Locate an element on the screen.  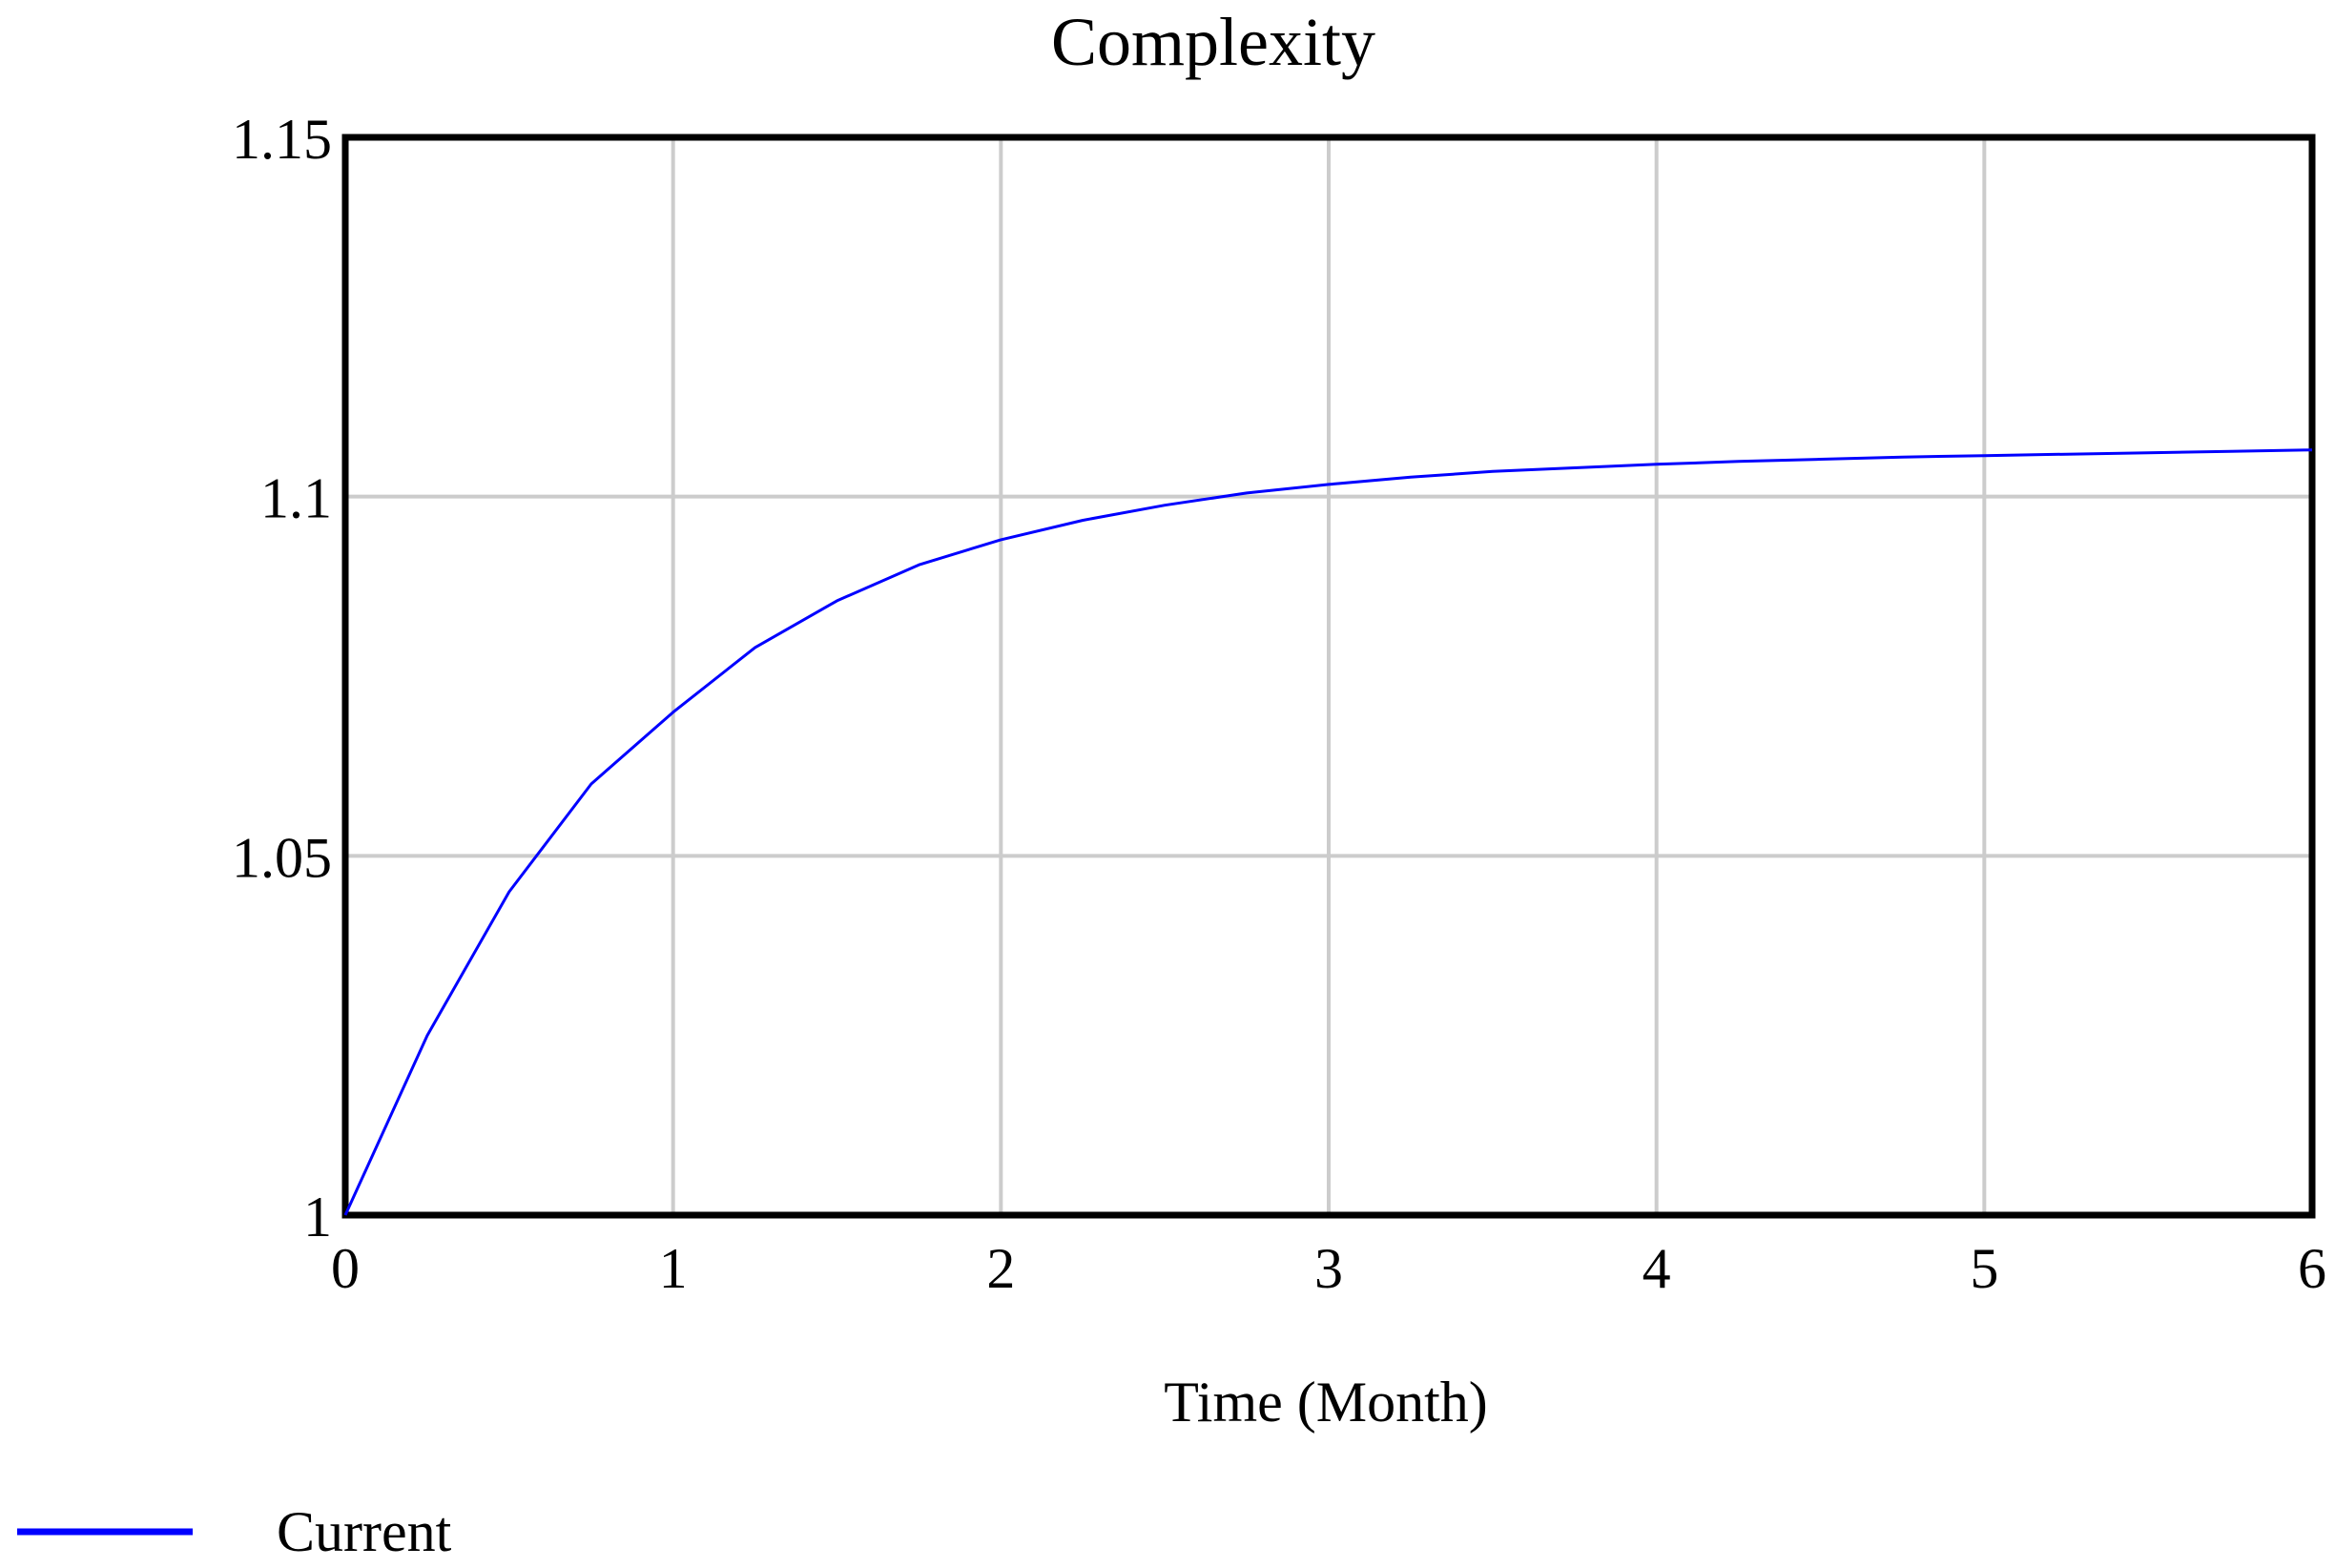
legend: Current is located at coordinates (234, 1531).